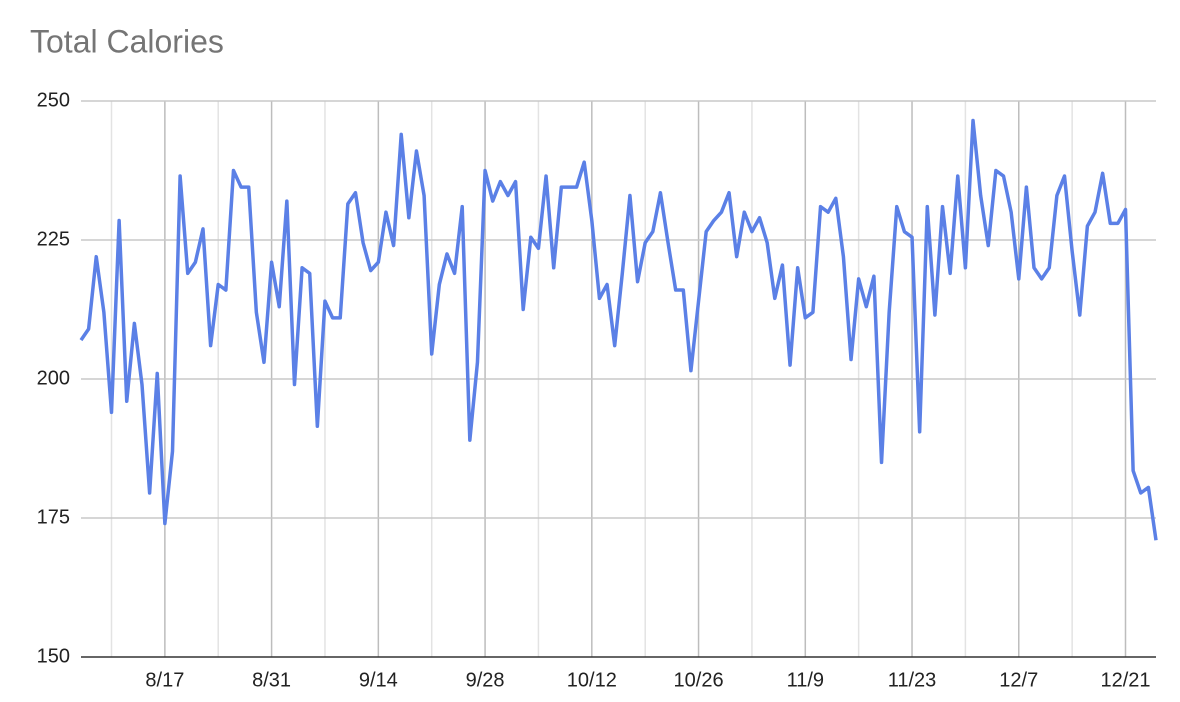 The width and height of the screenshot is (1180, 702). I want to click on y-tick-label: 250, so click(53, 100).